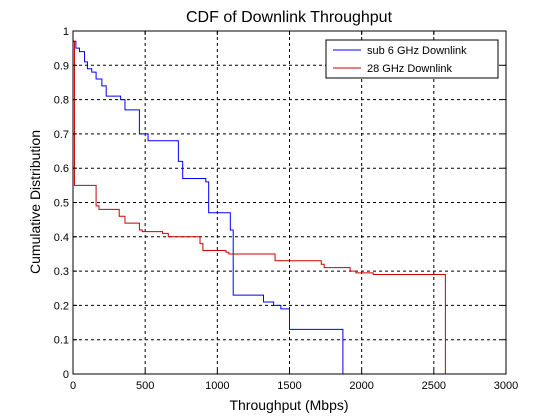 The height and width of the screenshot is (420, 560). I want to click on legend-label-28ghz: 28 GHz Downlink, so click(409, 69).